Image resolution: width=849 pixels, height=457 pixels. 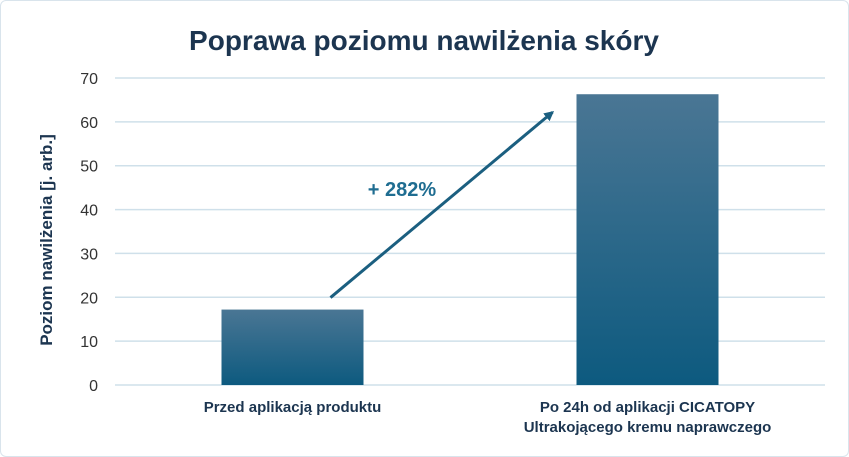 I want to click on chart-title: Poprawa poziomu nawilżenia skóry, so click(x=424, y=40).